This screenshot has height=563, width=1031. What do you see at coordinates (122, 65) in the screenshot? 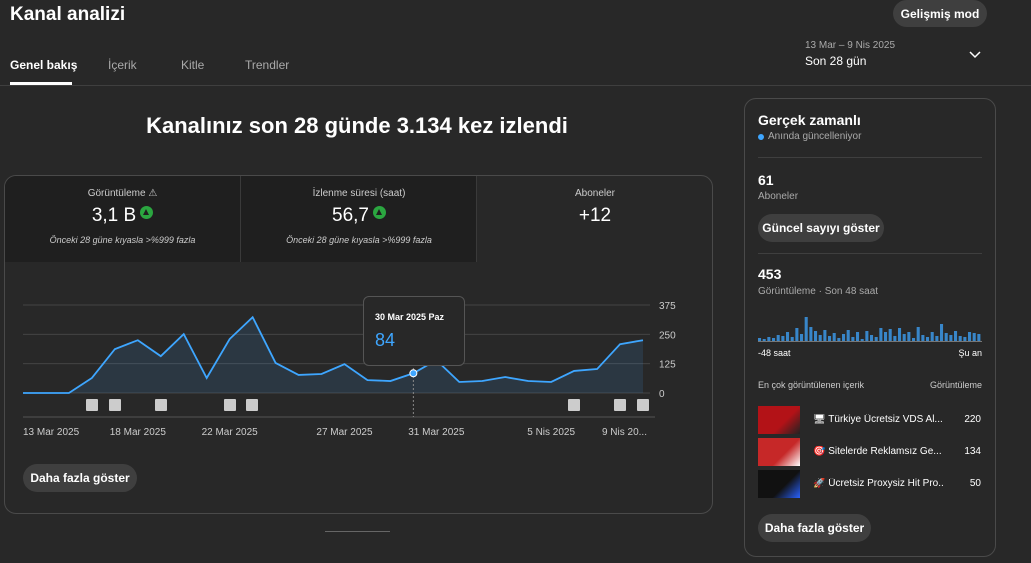
I see `tab: İçerik` at bounding box center [122, 65].